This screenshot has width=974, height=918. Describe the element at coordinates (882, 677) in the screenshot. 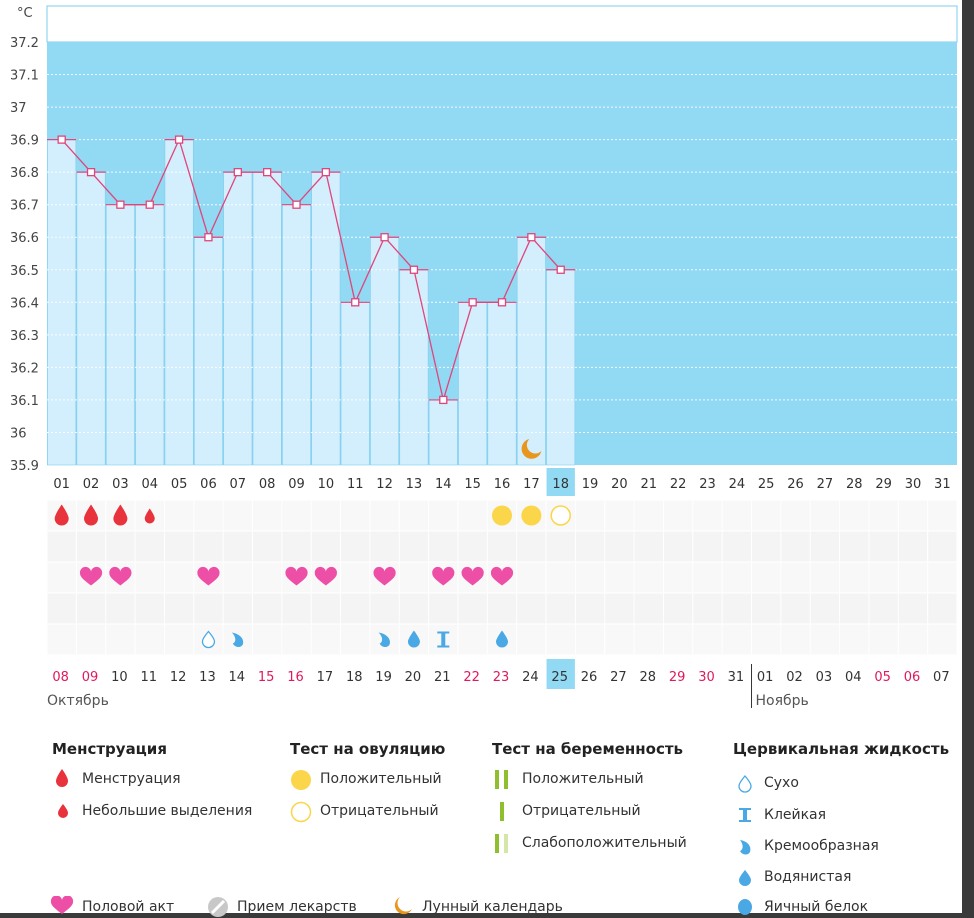

I see `calendar-date-label: 05` at that location.